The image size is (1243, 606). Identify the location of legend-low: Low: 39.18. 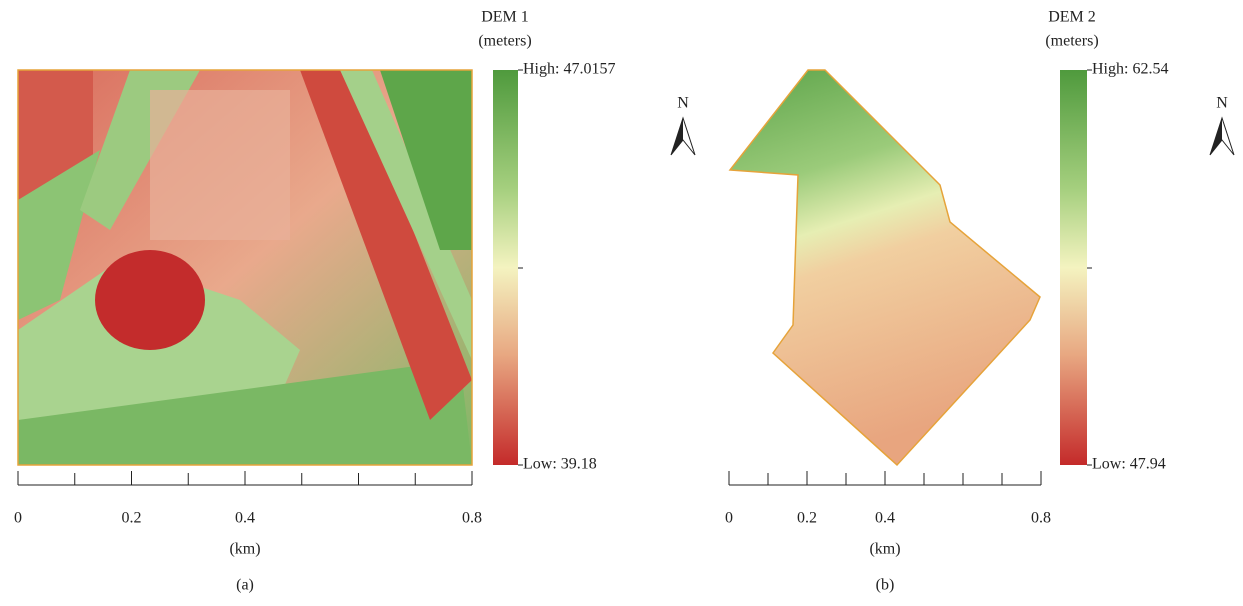
(560, 464).